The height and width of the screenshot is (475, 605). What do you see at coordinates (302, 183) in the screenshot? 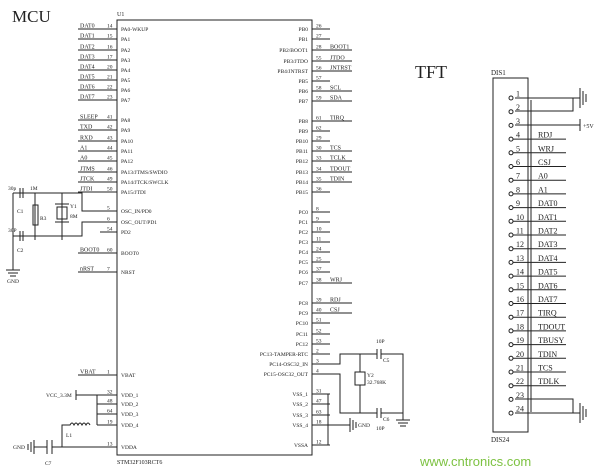
I see `mcu-pin-name: PB14` at bounding box center [302, 183].